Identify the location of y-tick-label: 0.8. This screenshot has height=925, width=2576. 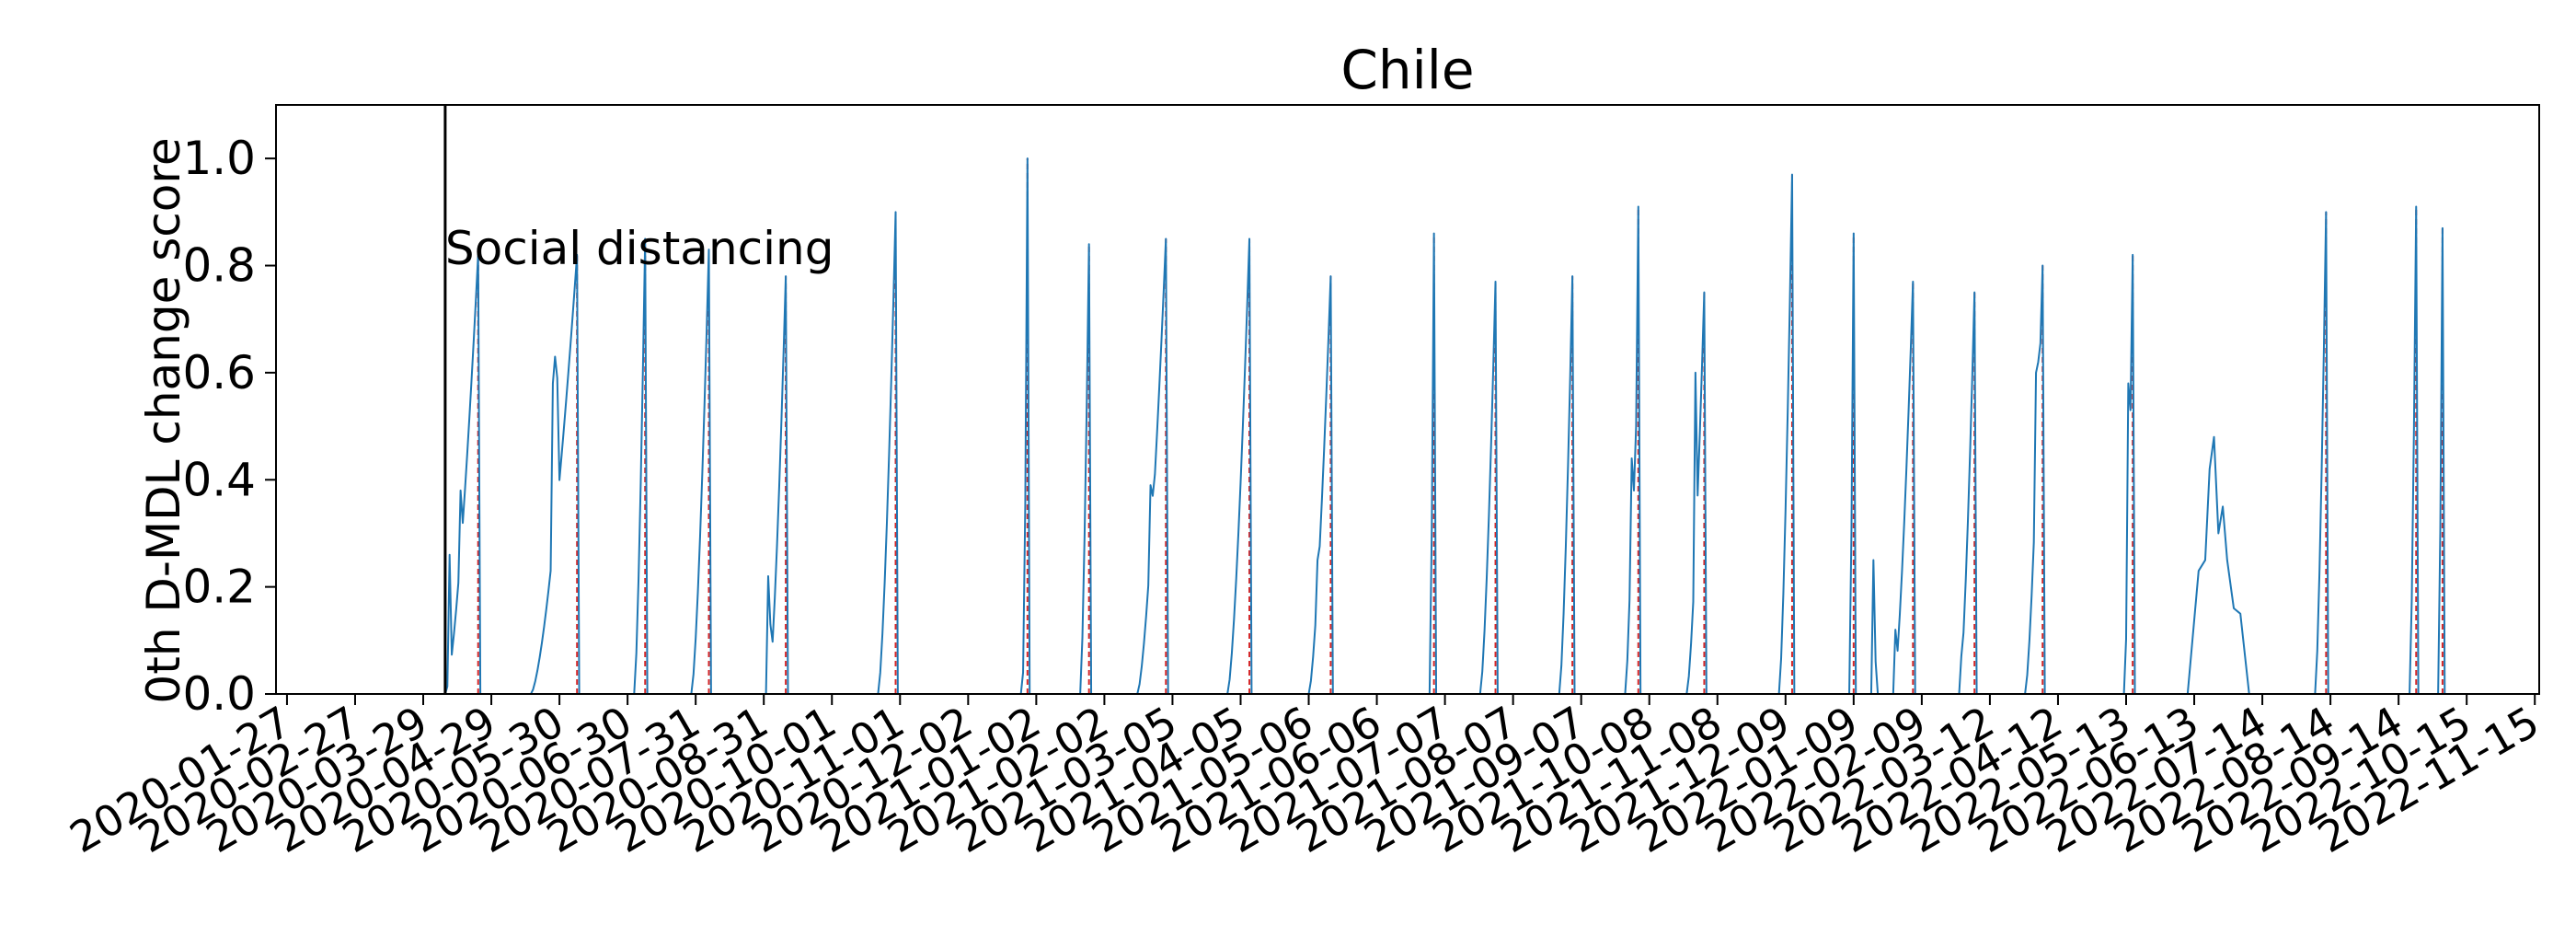
(219, 266).